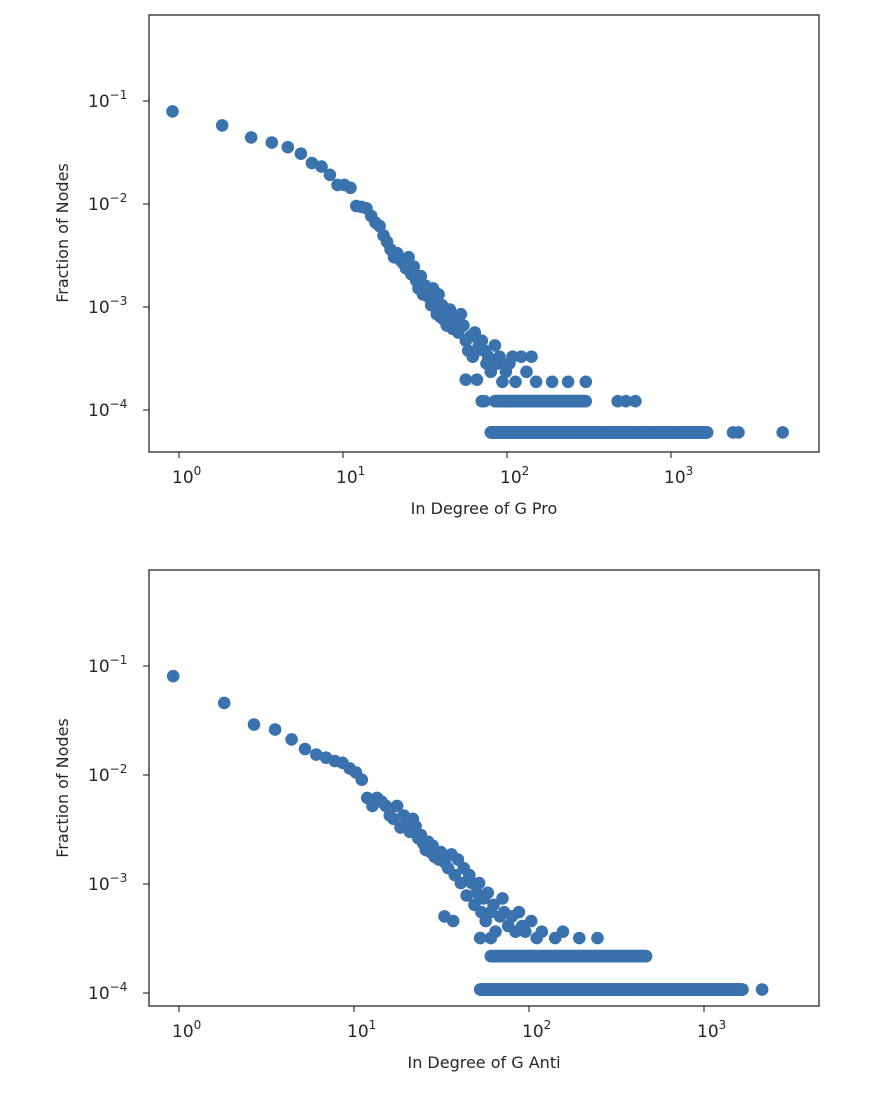  What do you see at coordinates (107, 992) in the screenshot?
I see `y-tick-label-bottom-3: 10⁻⁴` at bounding box center [107, 992].